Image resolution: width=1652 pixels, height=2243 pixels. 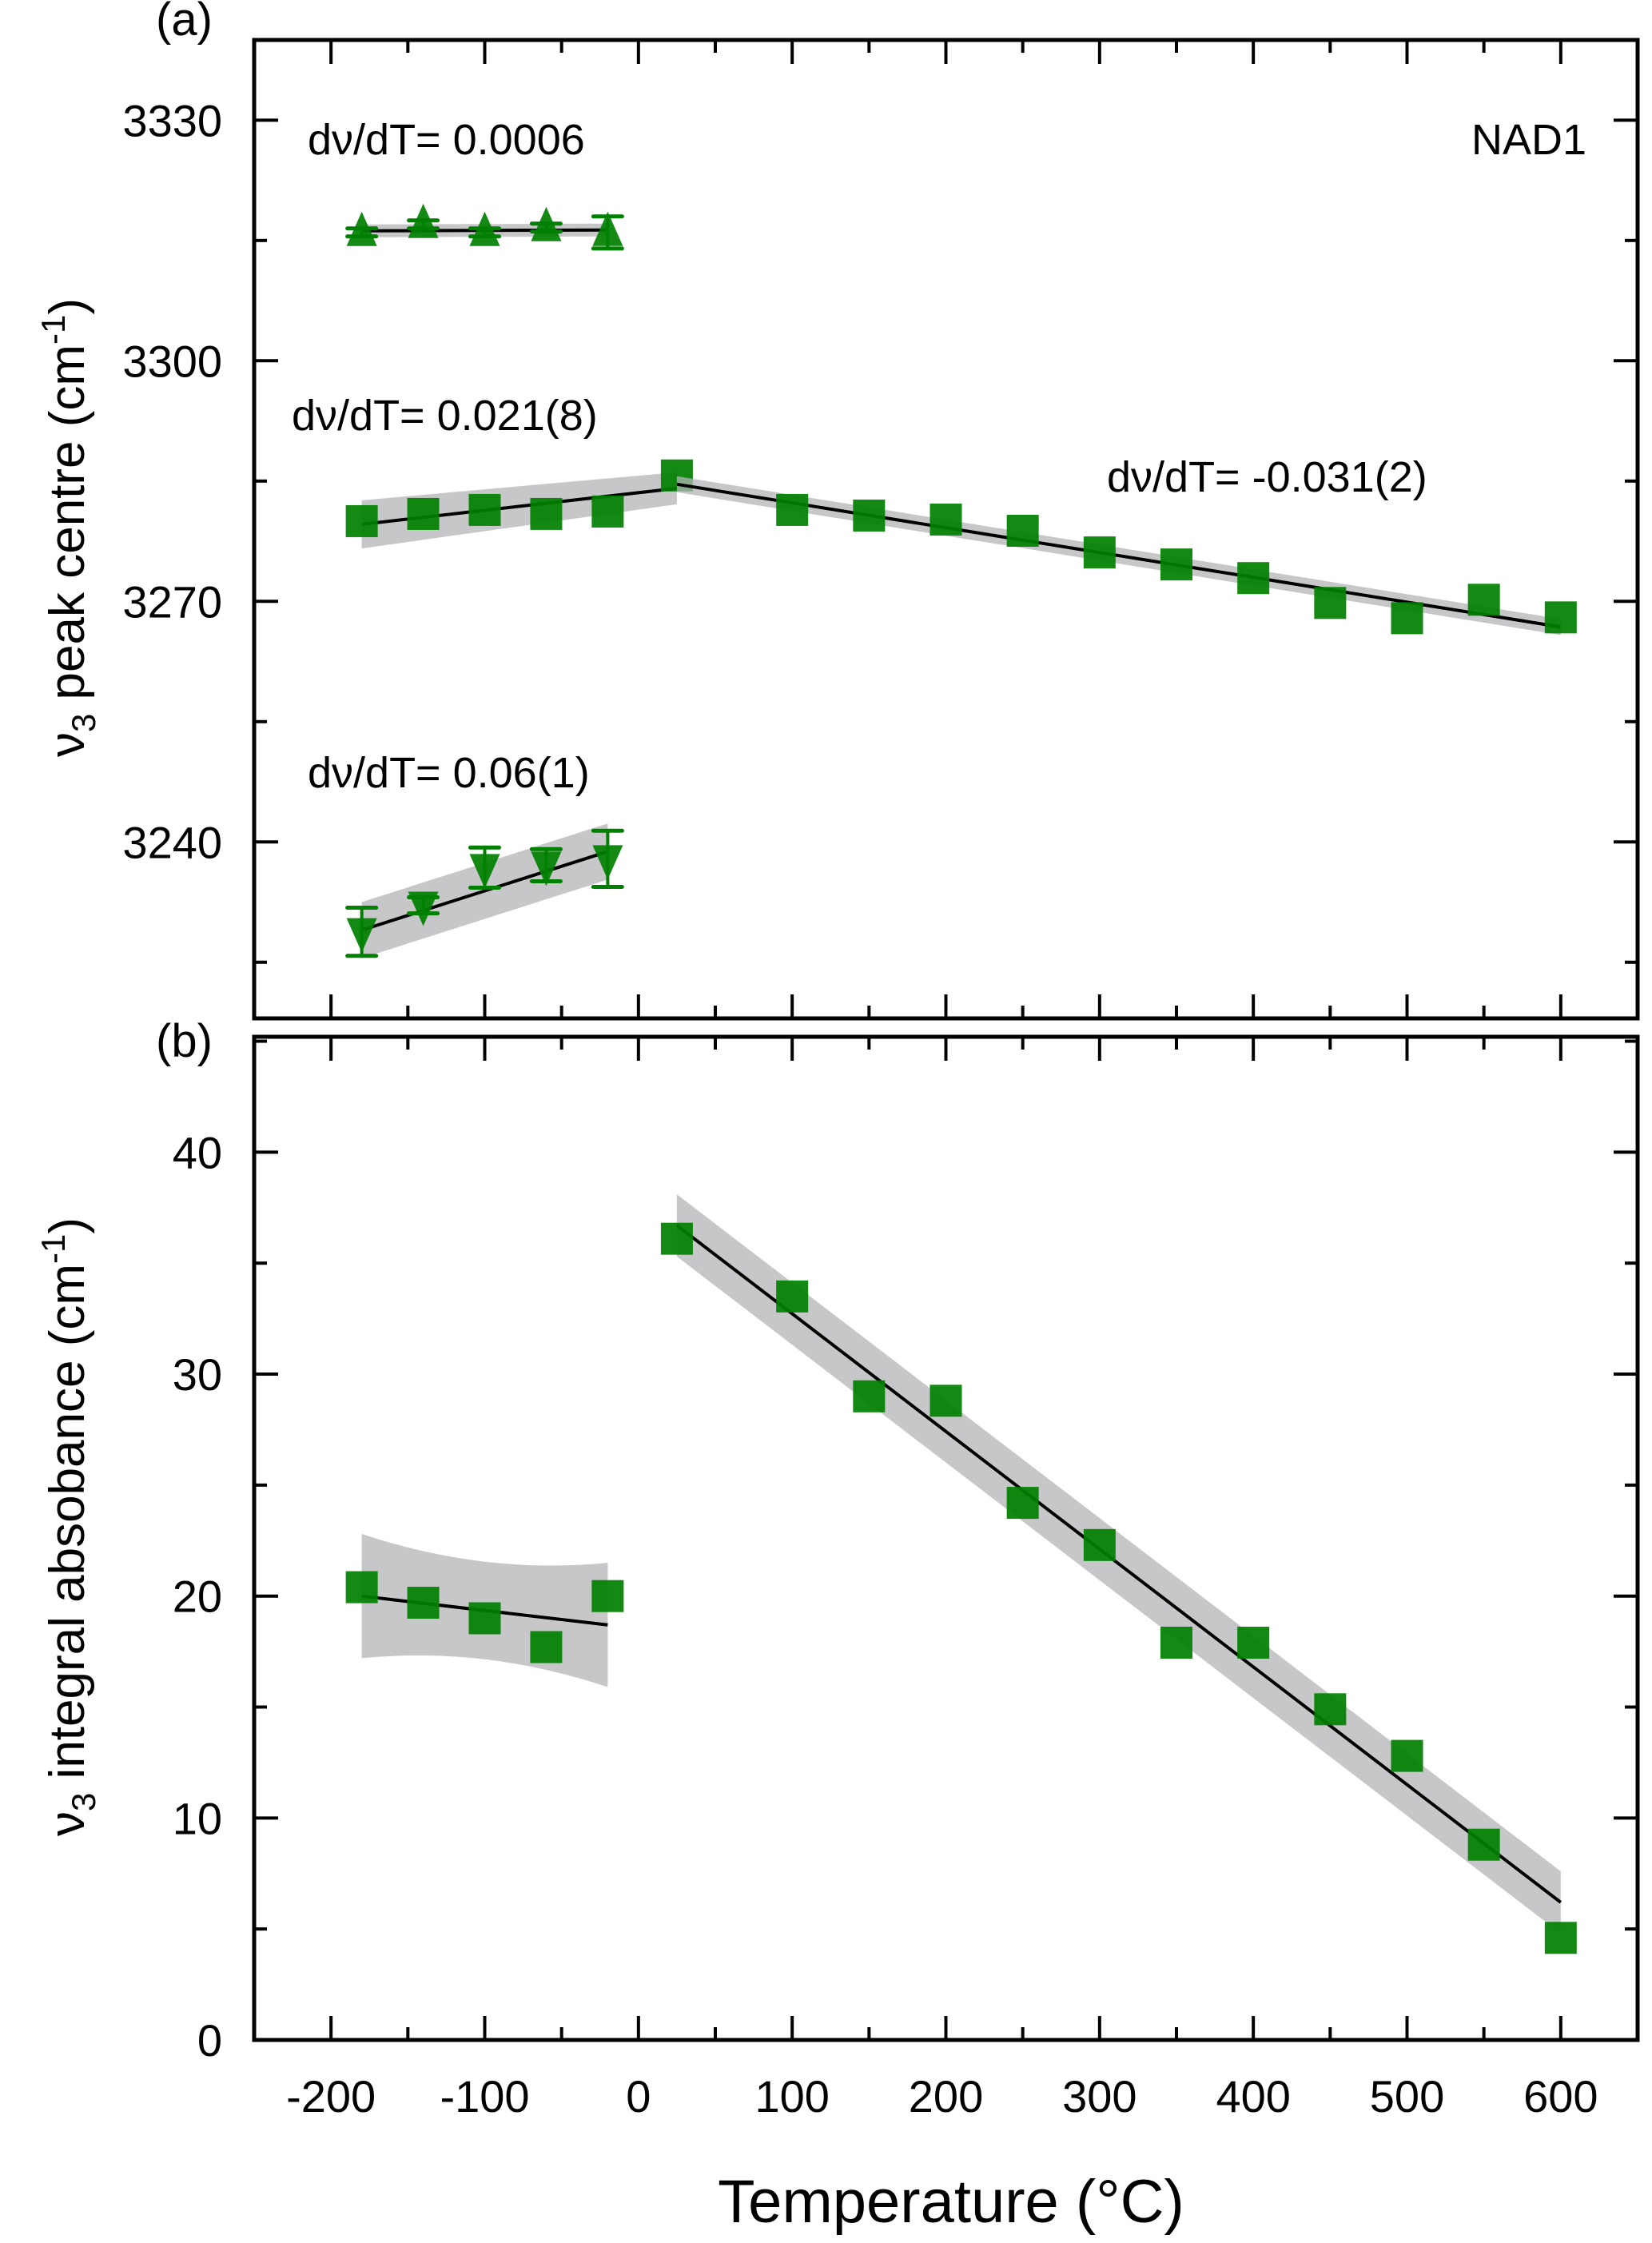 What do you see at coordinates (1253, 2096) in the screenshot?
I see `x-tick-label: 400` at bounding box center [1253, 2096].